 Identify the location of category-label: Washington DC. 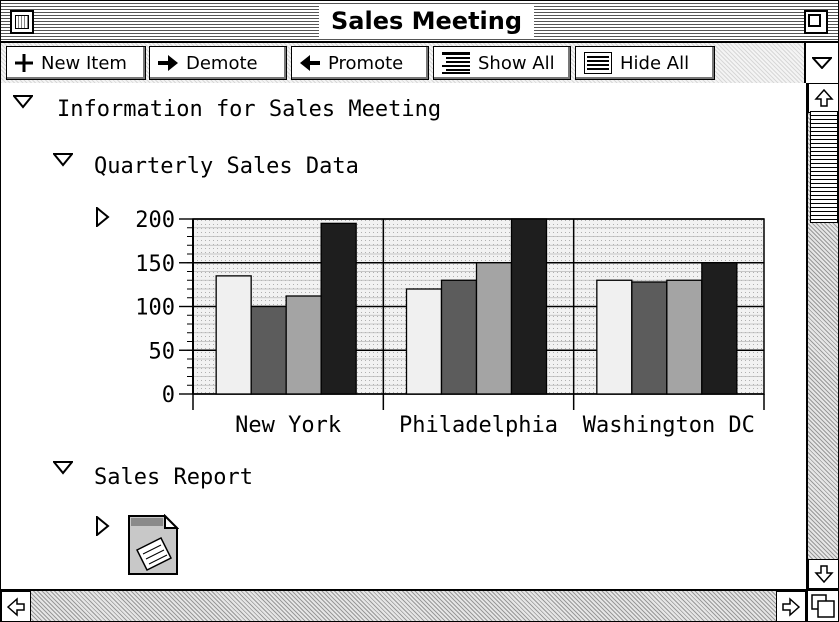
(669, 425).